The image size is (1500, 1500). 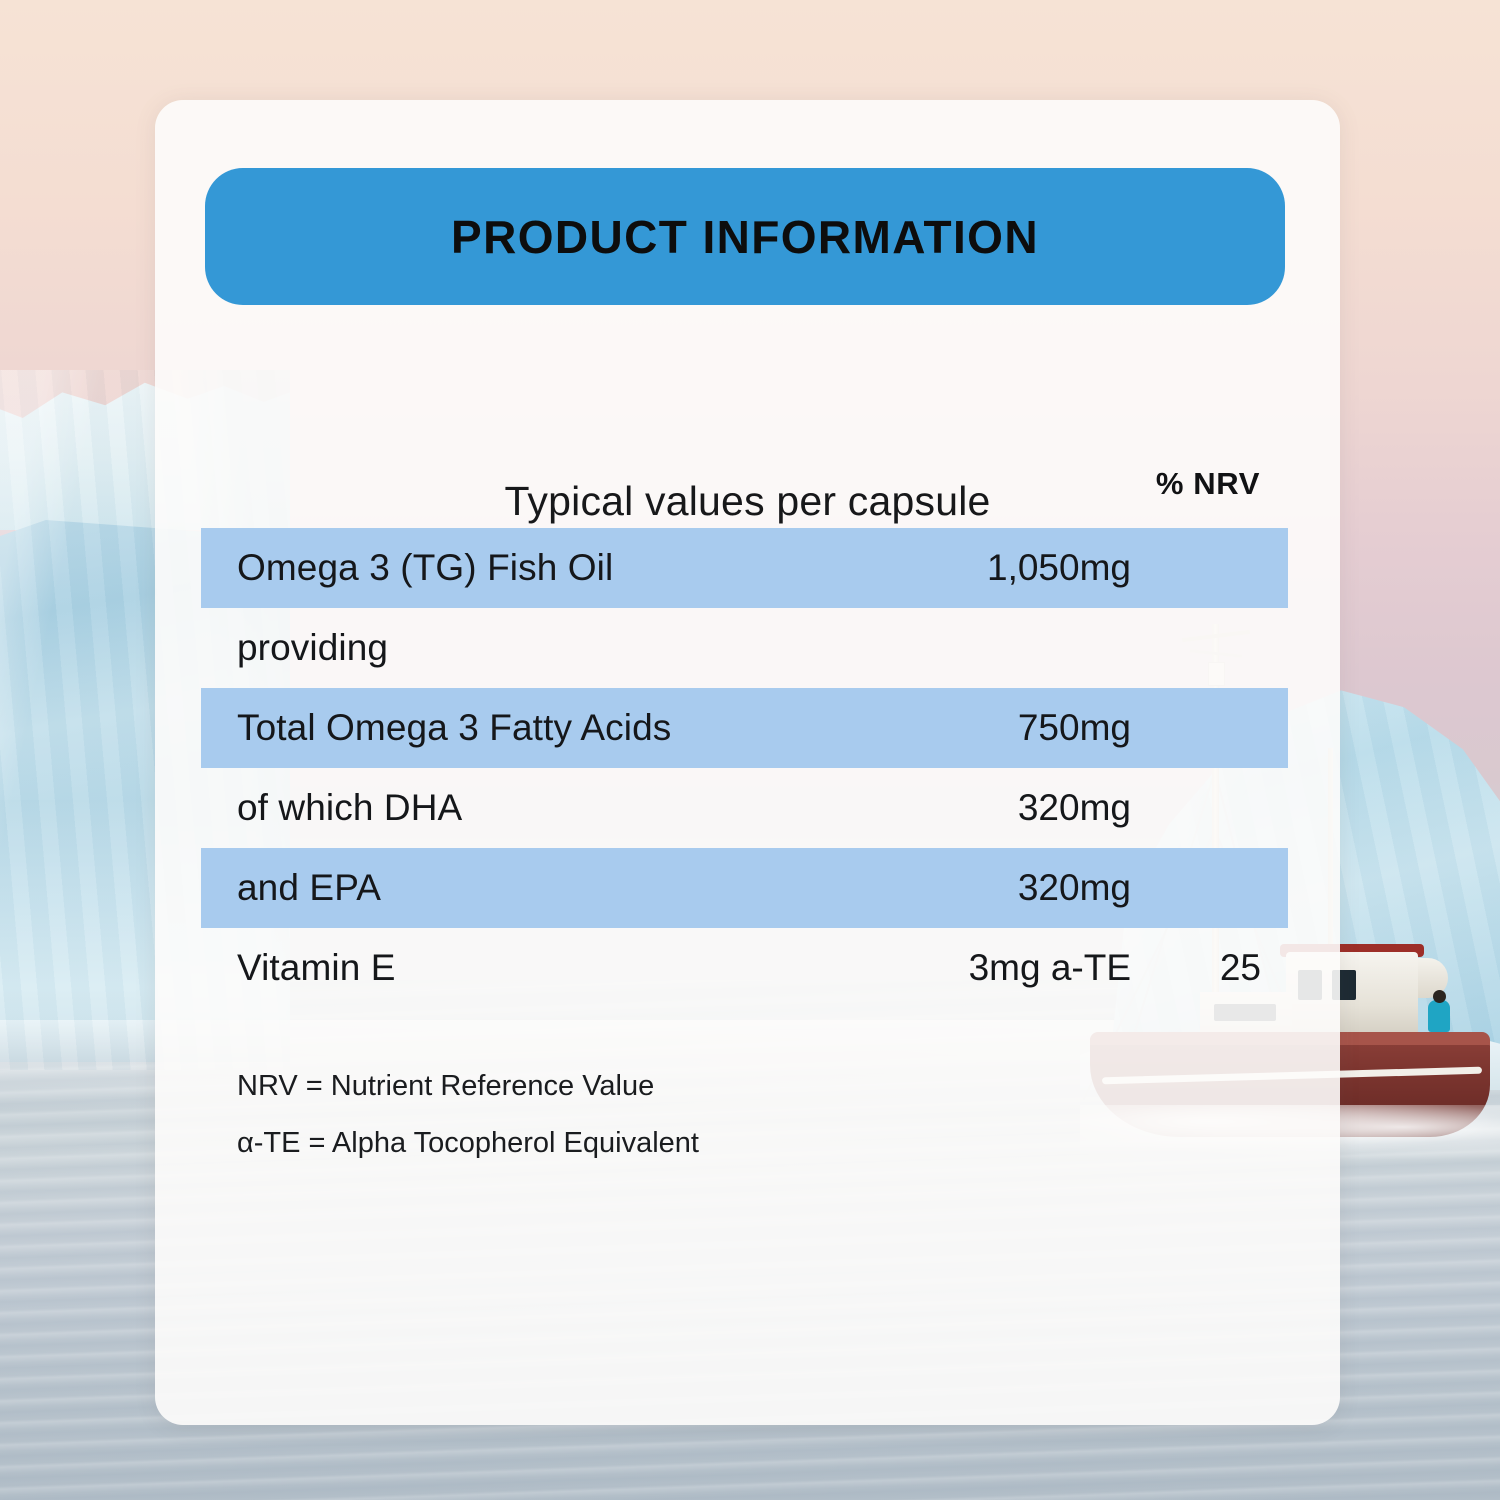 What do you see at coordinates (1240, 967) in the screenshot?
I see `nutrient-nrv: 25` at bounding box center [1240, 967].